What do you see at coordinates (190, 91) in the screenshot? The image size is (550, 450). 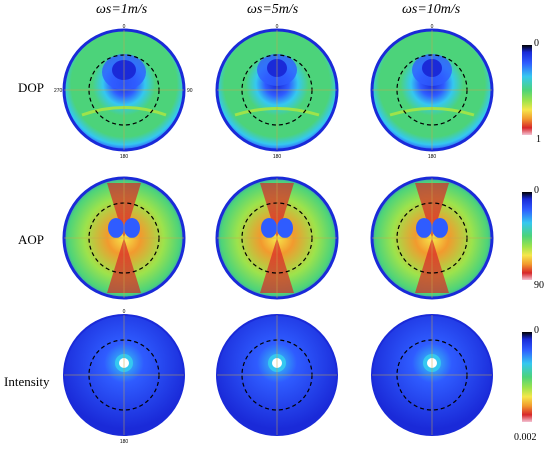 I see `svg-text: 90` at bounding box center [190, 91].